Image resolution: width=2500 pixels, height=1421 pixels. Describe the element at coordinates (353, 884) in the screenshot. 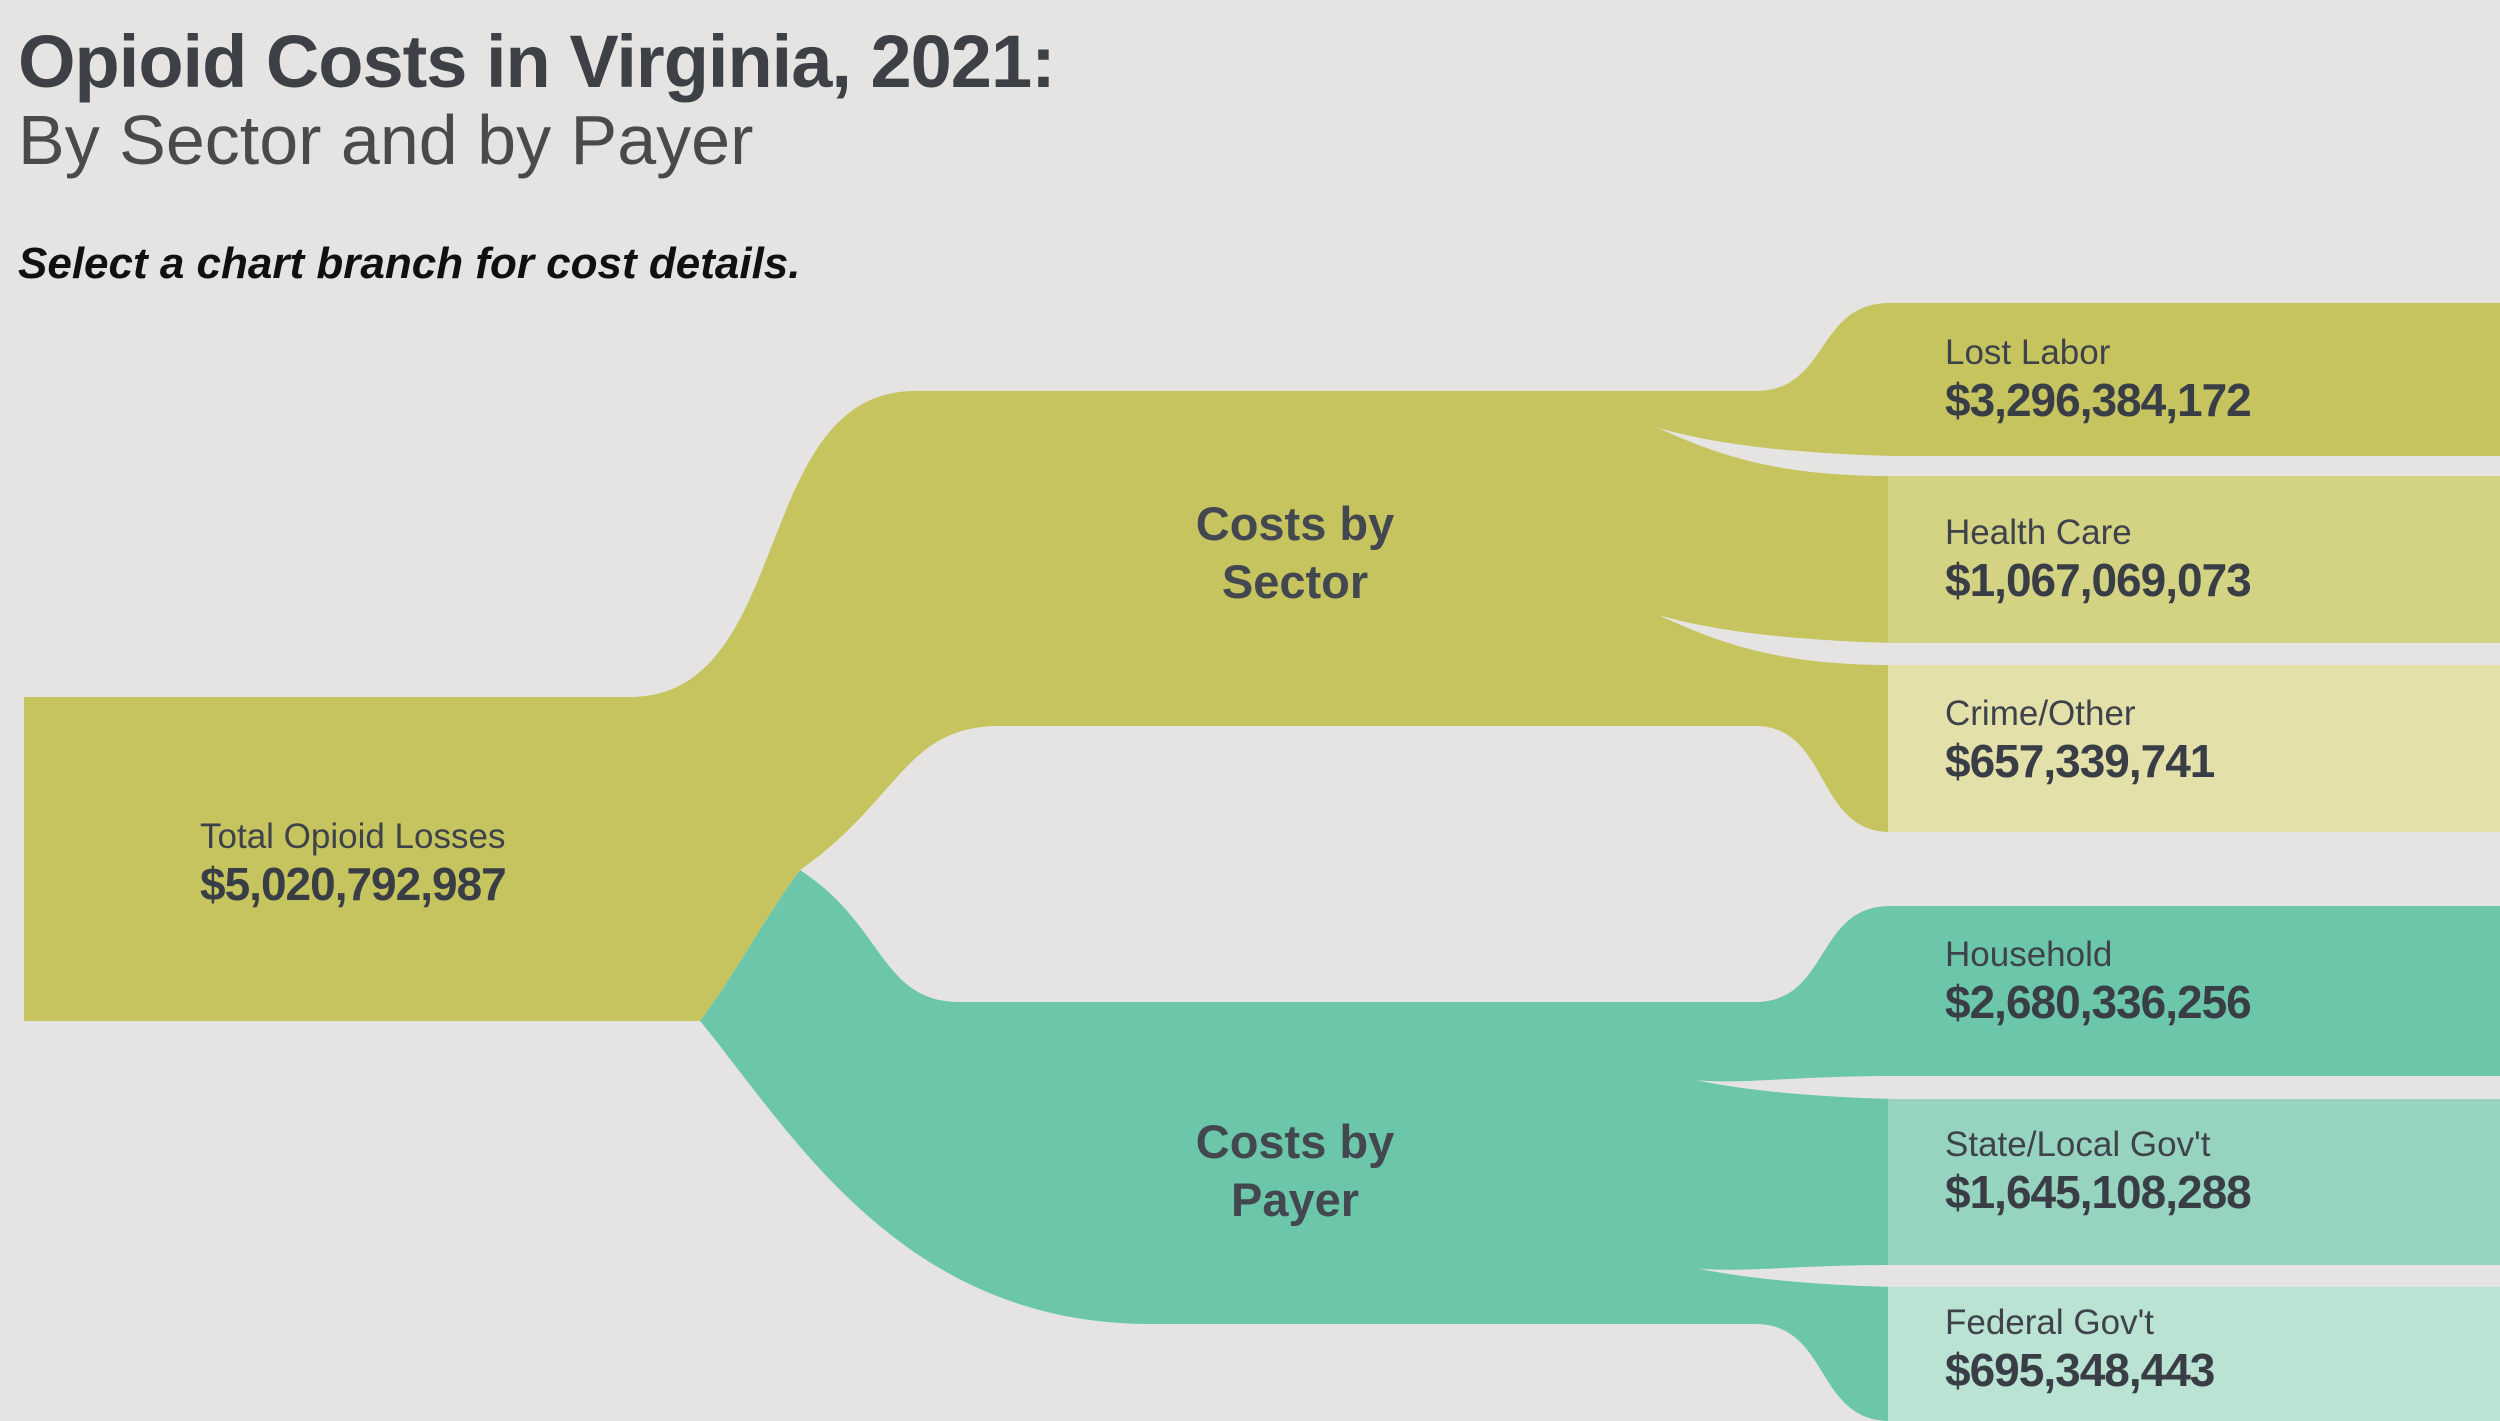

I see `source-node-amount: $5,020,792,987` at that location.